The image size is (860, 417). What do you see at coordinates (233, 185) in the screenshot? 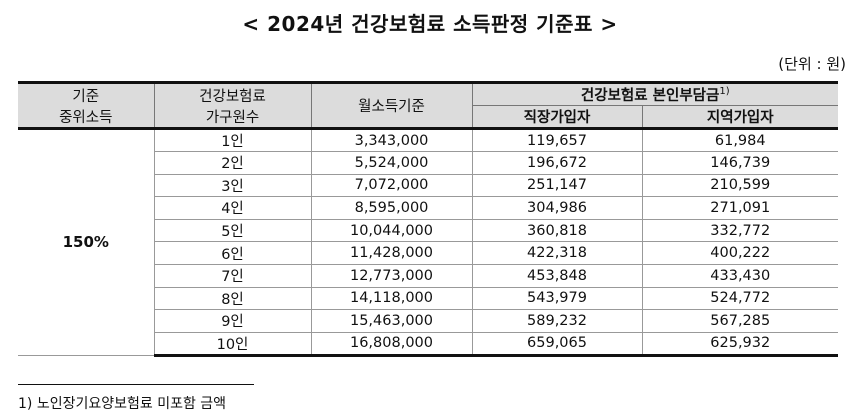
I see `cell-household: 3인` at bounding box center [233, 185].